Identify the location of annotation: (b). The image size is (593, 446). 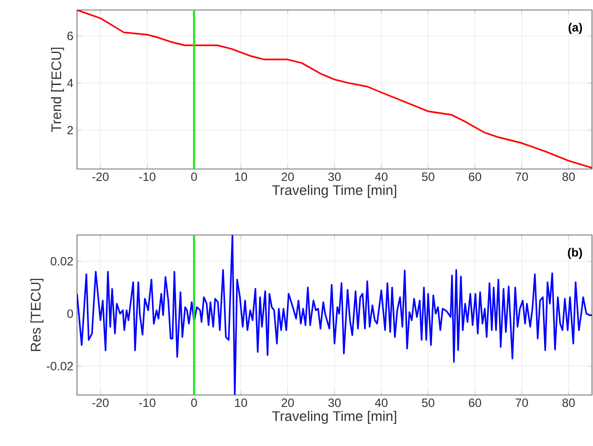
(575, 254).